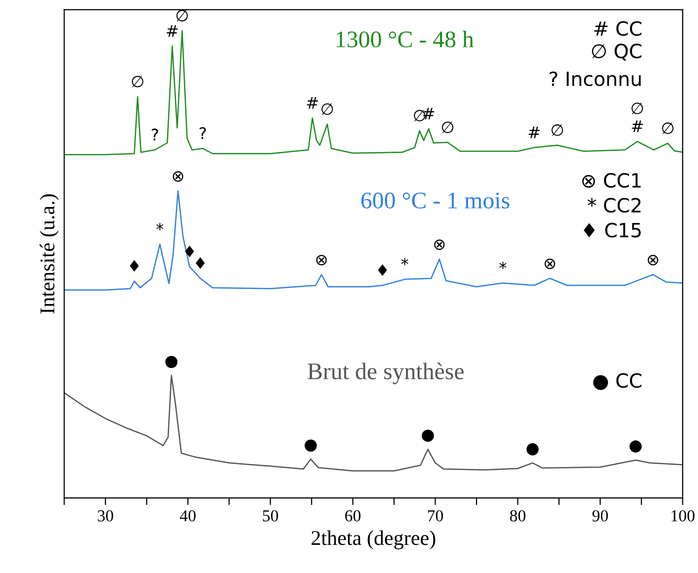  Describe the element at coordinates (353, 516) in the screenshot. I see `x-tick-label: 60` at that location.